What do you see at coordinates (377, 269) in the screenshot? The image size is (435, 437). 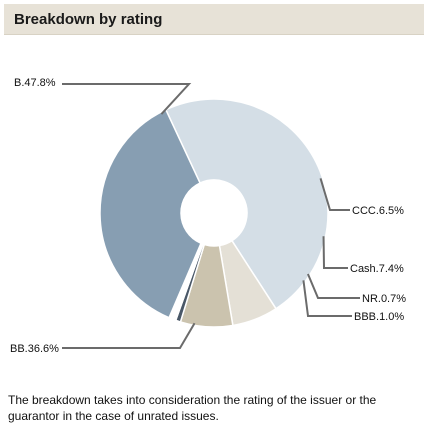 I see `slice-label-cash: Cash.7.4%` at bounding box center [377, 269].